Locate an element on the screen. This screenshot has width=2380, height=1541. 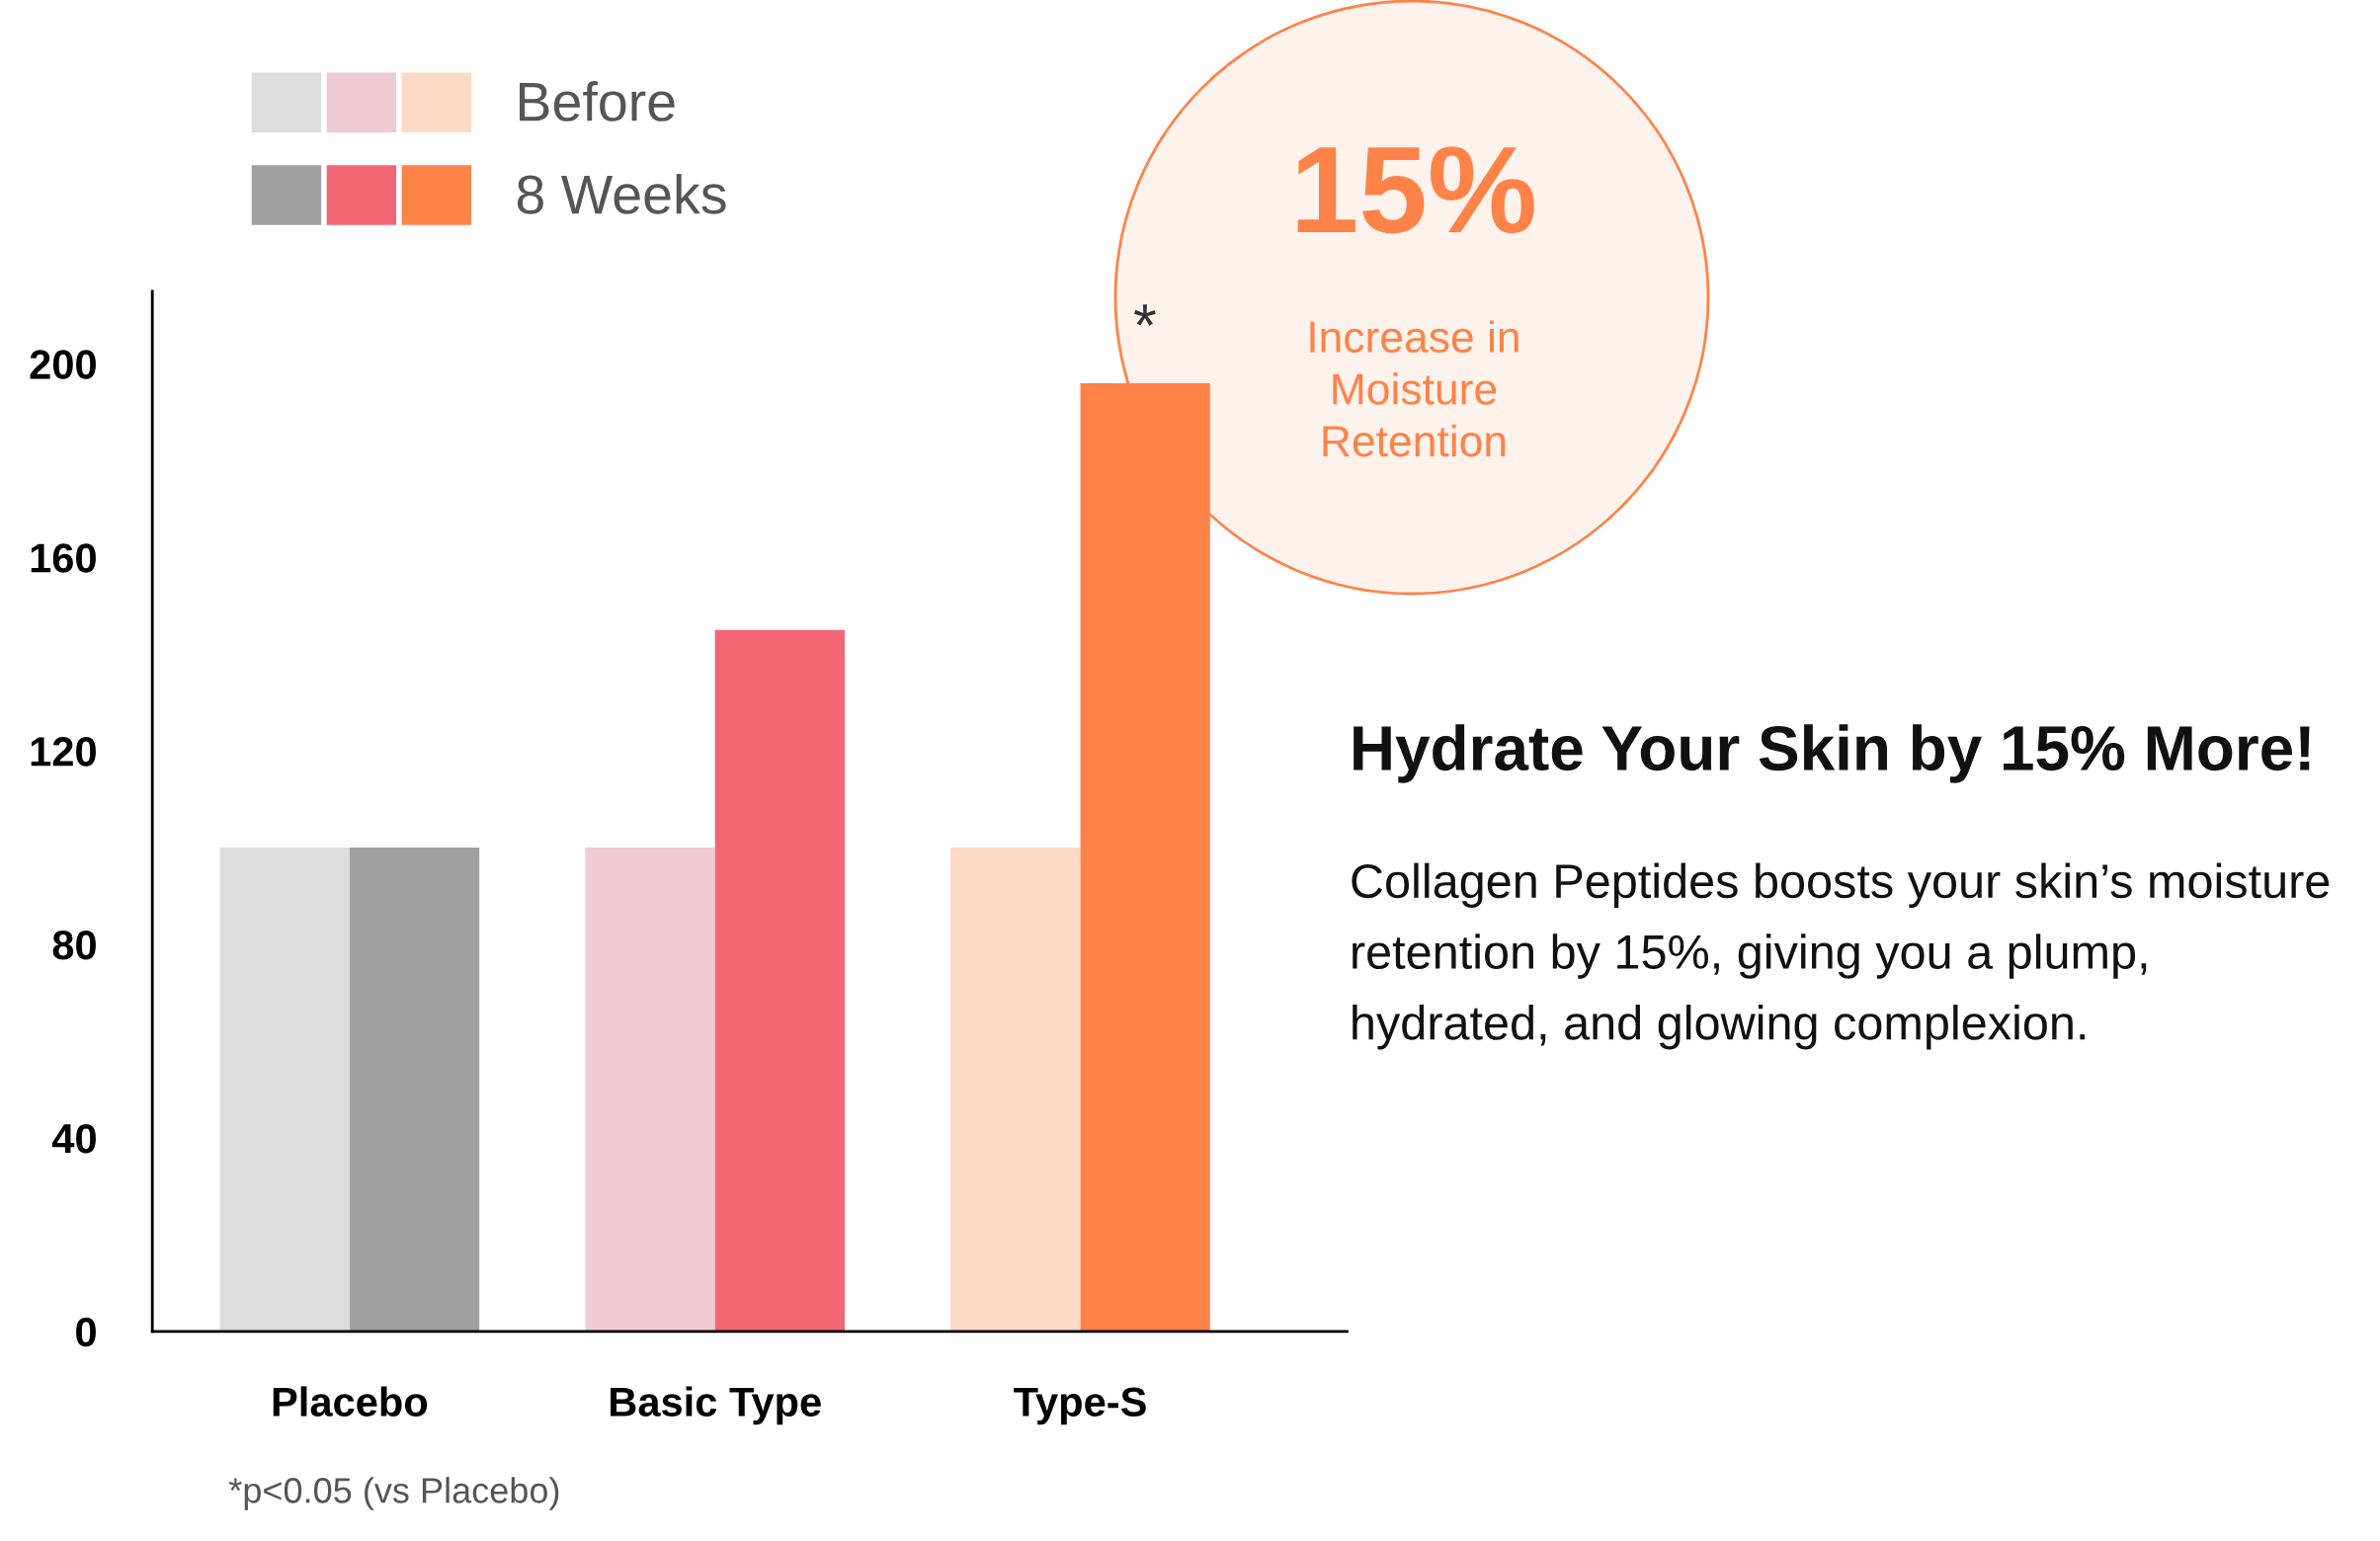
x-tick-label: Basic Type is located at coordinates (716, 1405).